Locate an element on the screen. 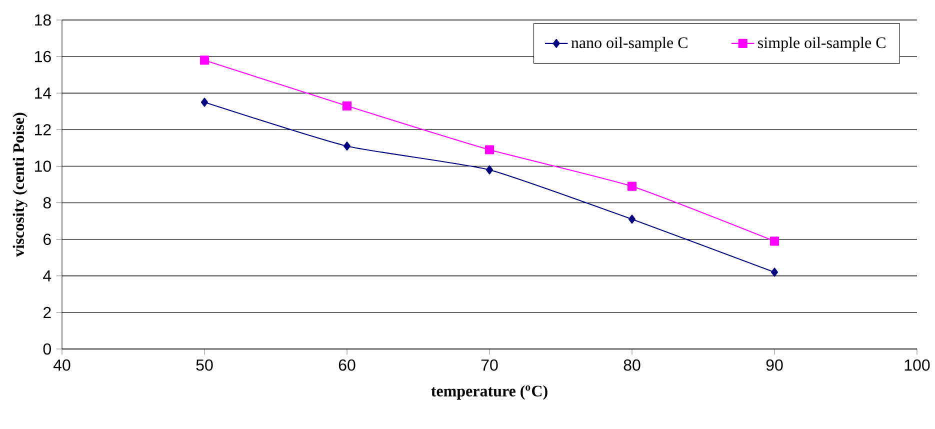  y-tick-label: 0 is located at coordinates (47, 349).